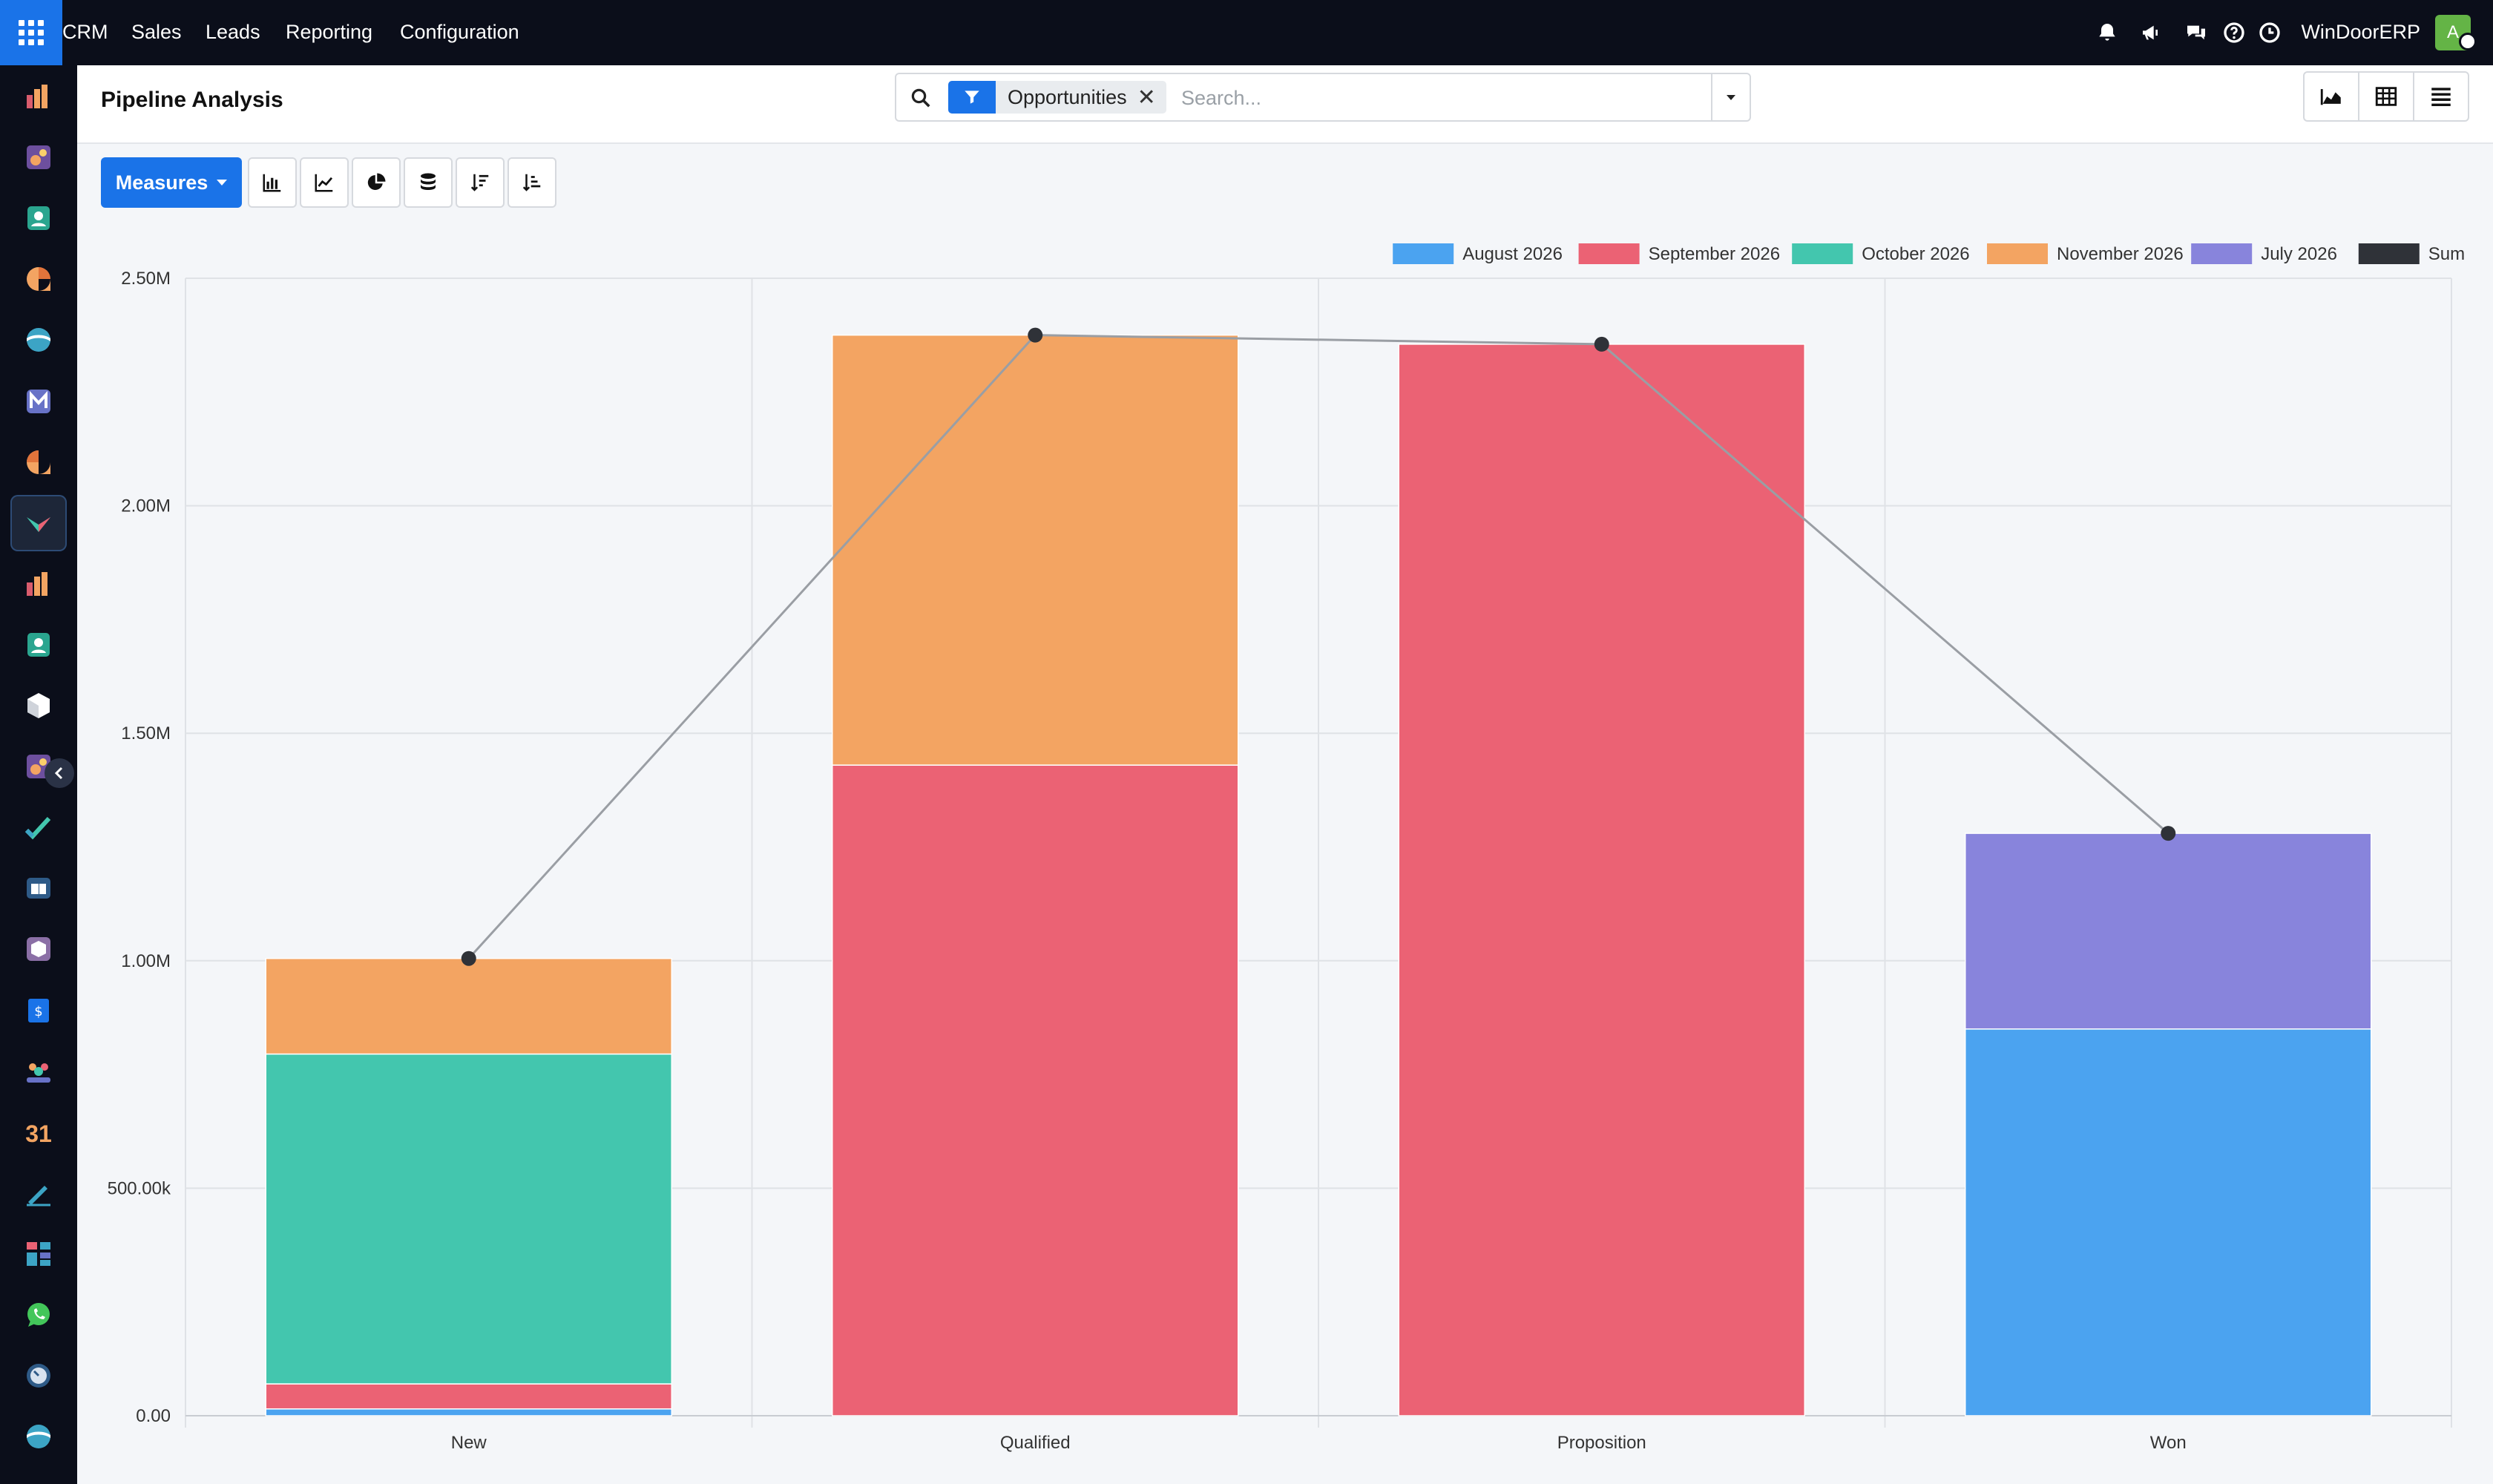 This screenshot has height=1484, width=2493. What do you see at coordinates (2234, 33) in the screenshot?
I see `help-icon` at bounding box center [2234, 33].